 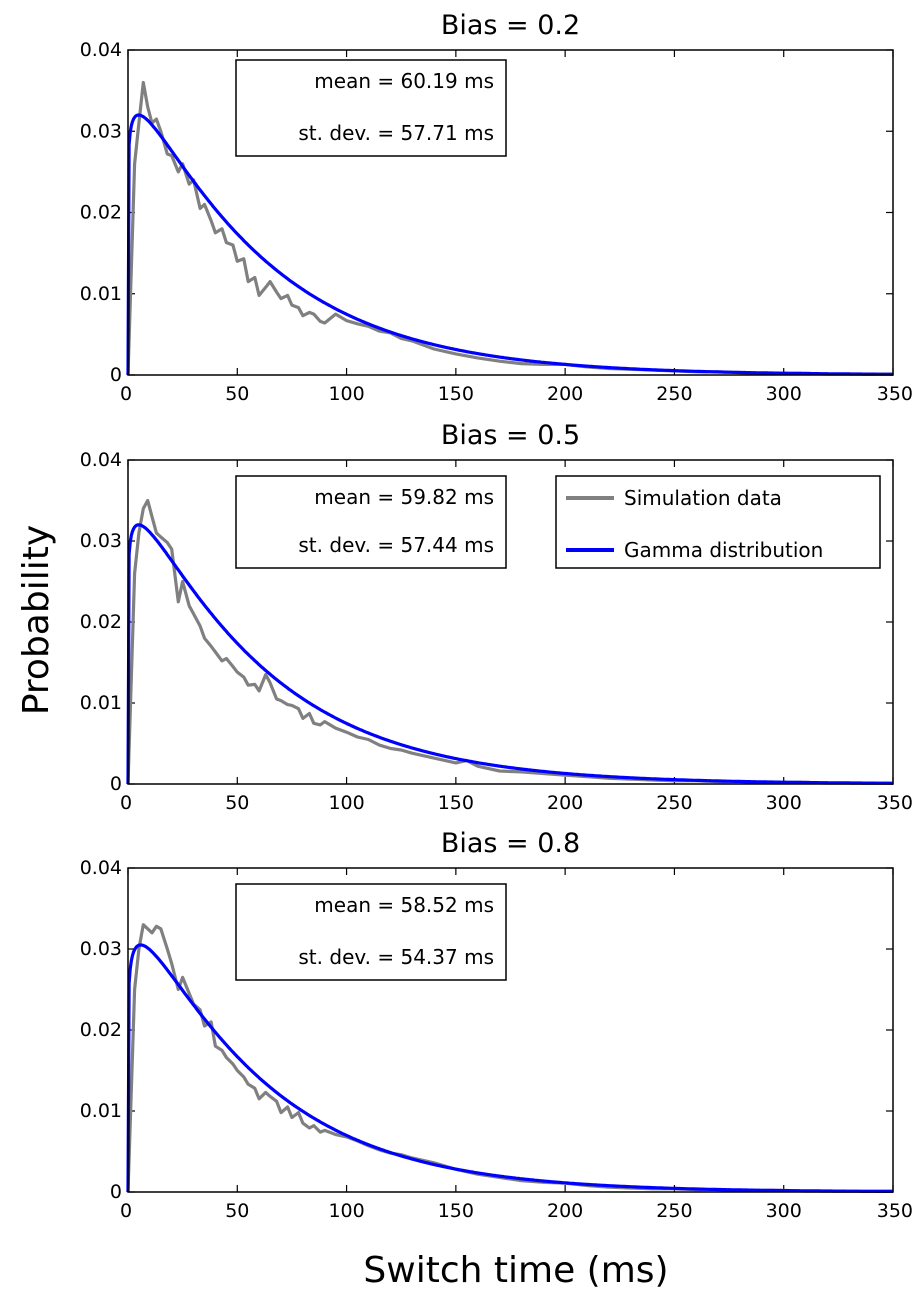 I want to click on y-axis-title: Probability, so click(x=36, y=620).